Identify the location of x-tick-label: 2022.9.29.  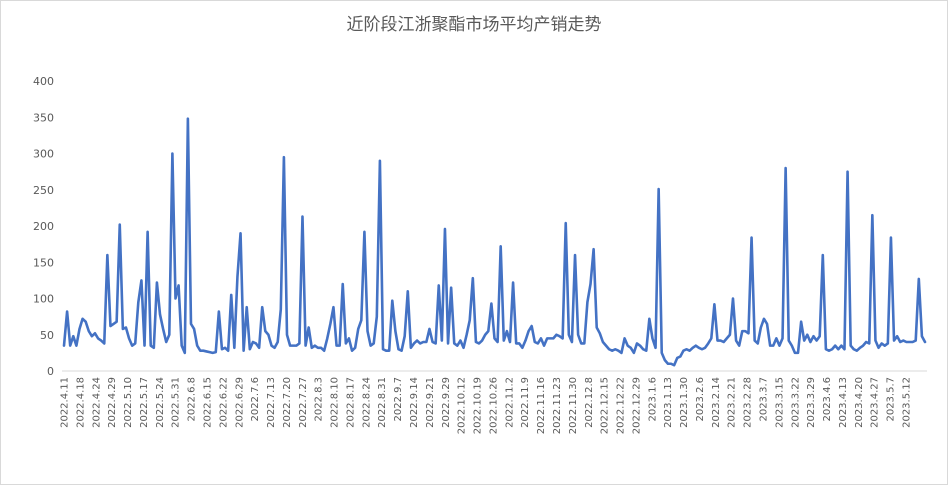
(446, 402).